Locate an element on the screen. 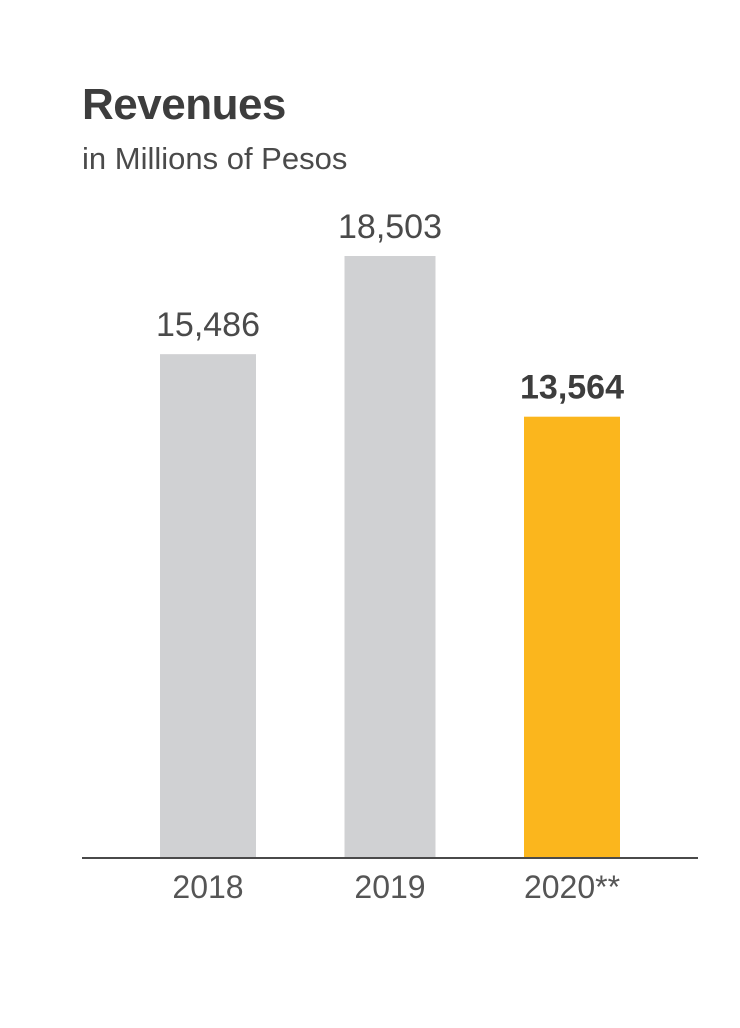 This screenshot has height=1028, width=740. category-label: 2018 is located at coordinates (207, 887).